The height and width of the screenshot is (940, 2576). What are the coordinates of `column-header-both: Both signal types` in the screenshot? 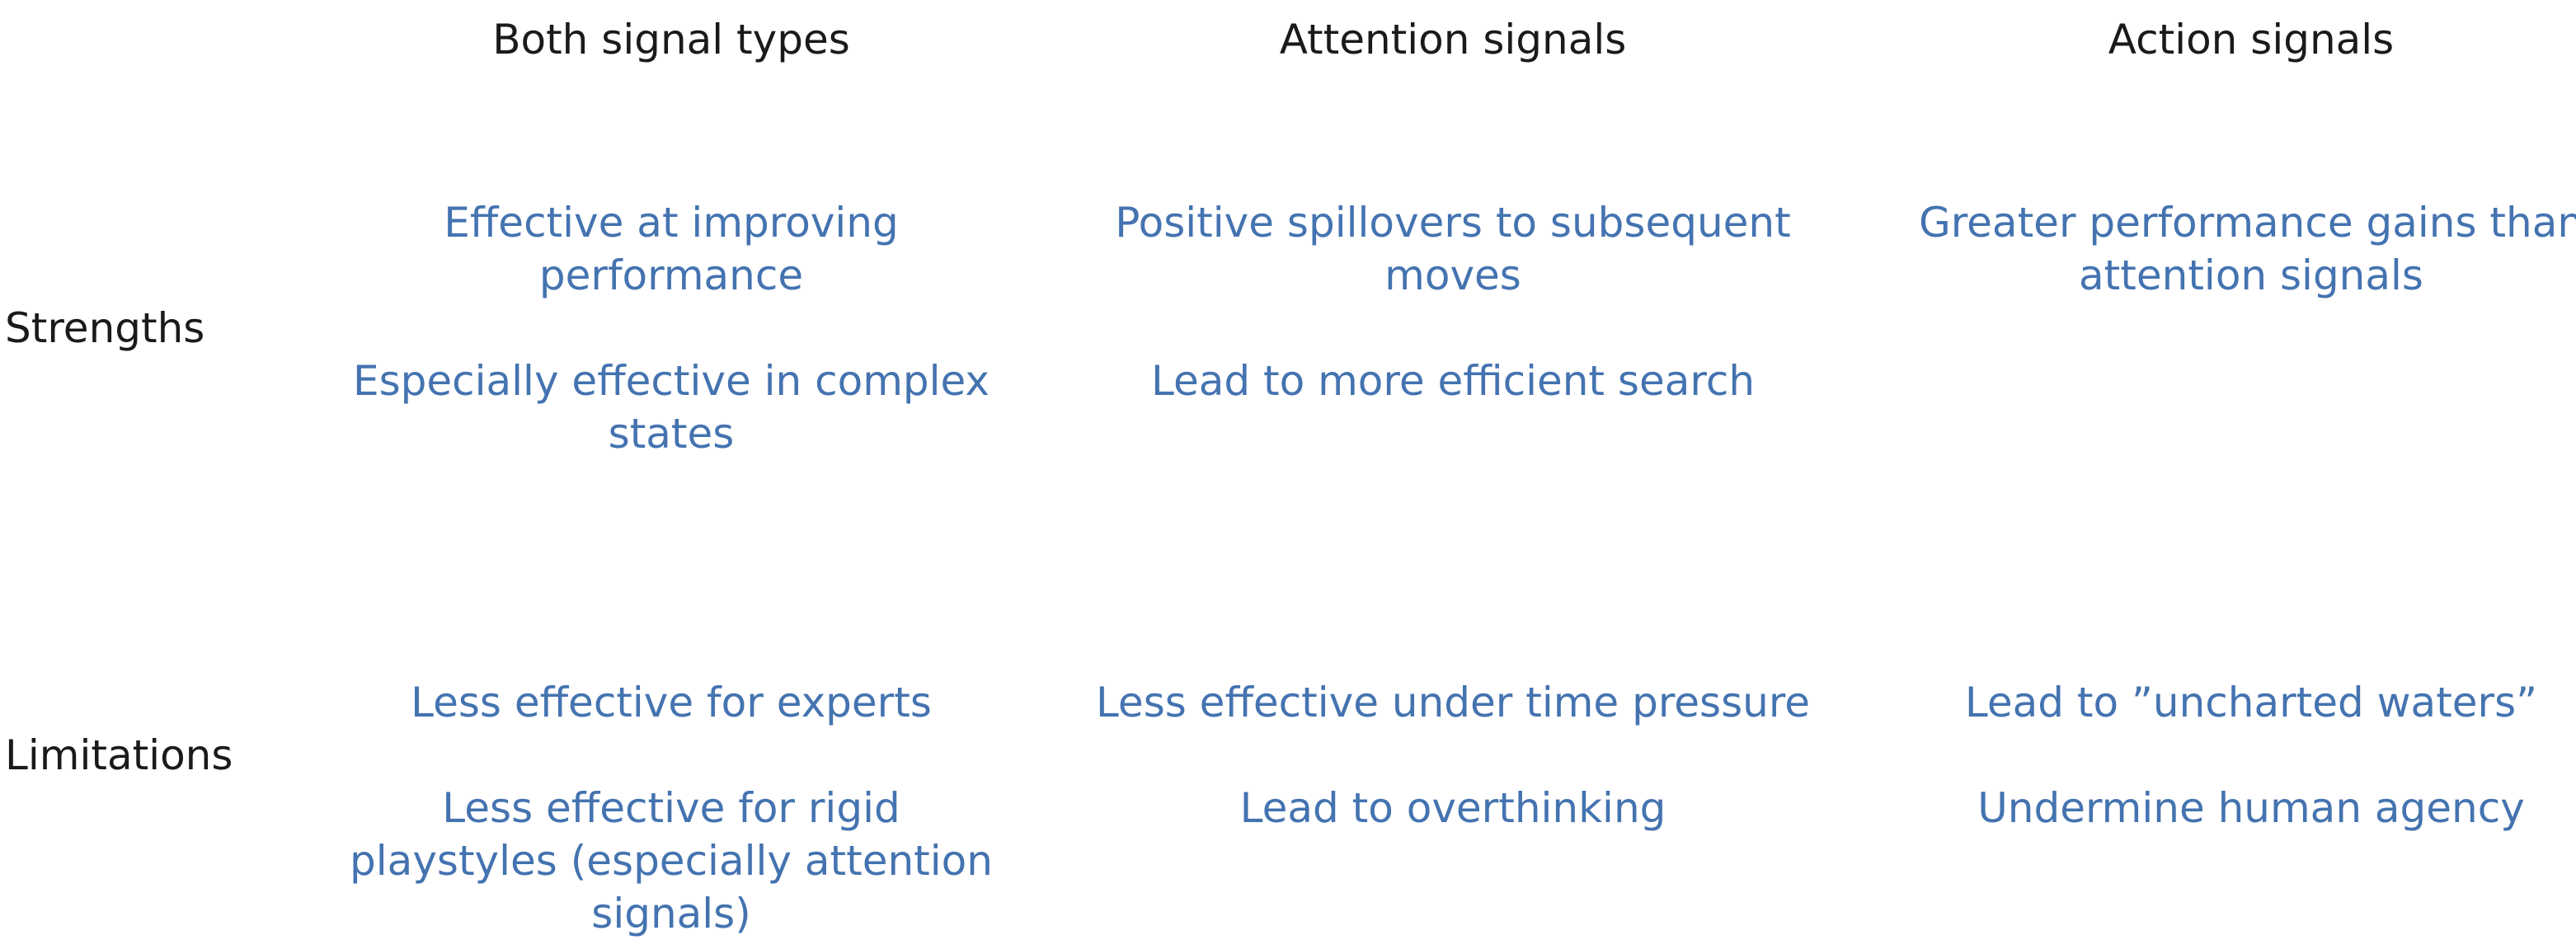 It's located at (671, 39).